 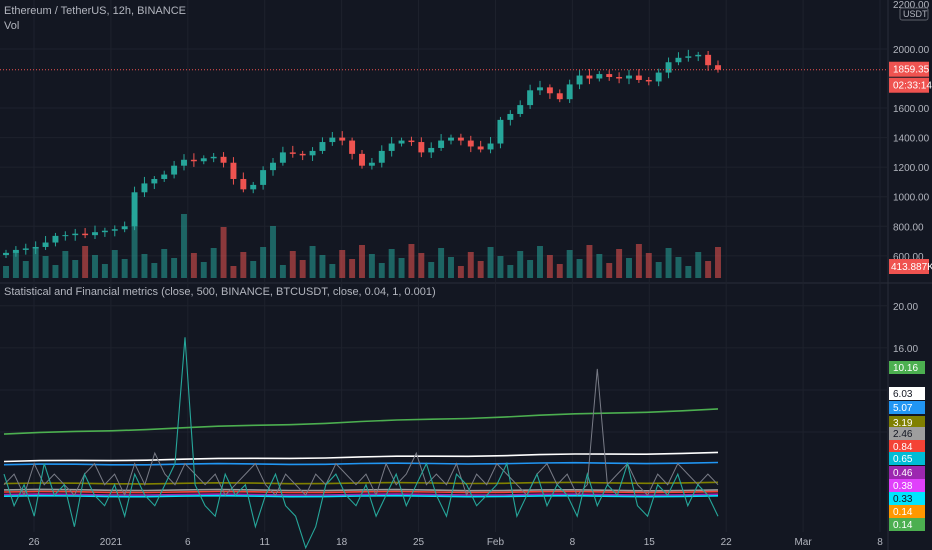 I want to click on x-tick-label: 2021, so click(x=111, y=542).